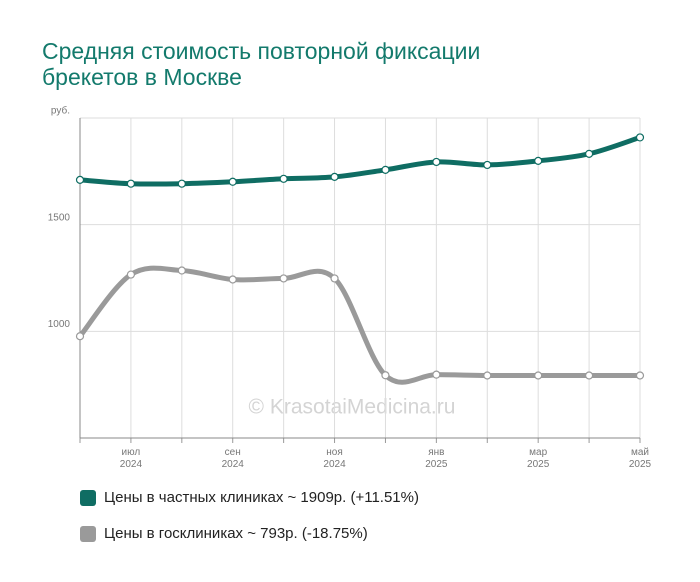  What do you see at coordinates (360, 160) in the screenshot?
I see `series-line` at bounding box center [360, 160].